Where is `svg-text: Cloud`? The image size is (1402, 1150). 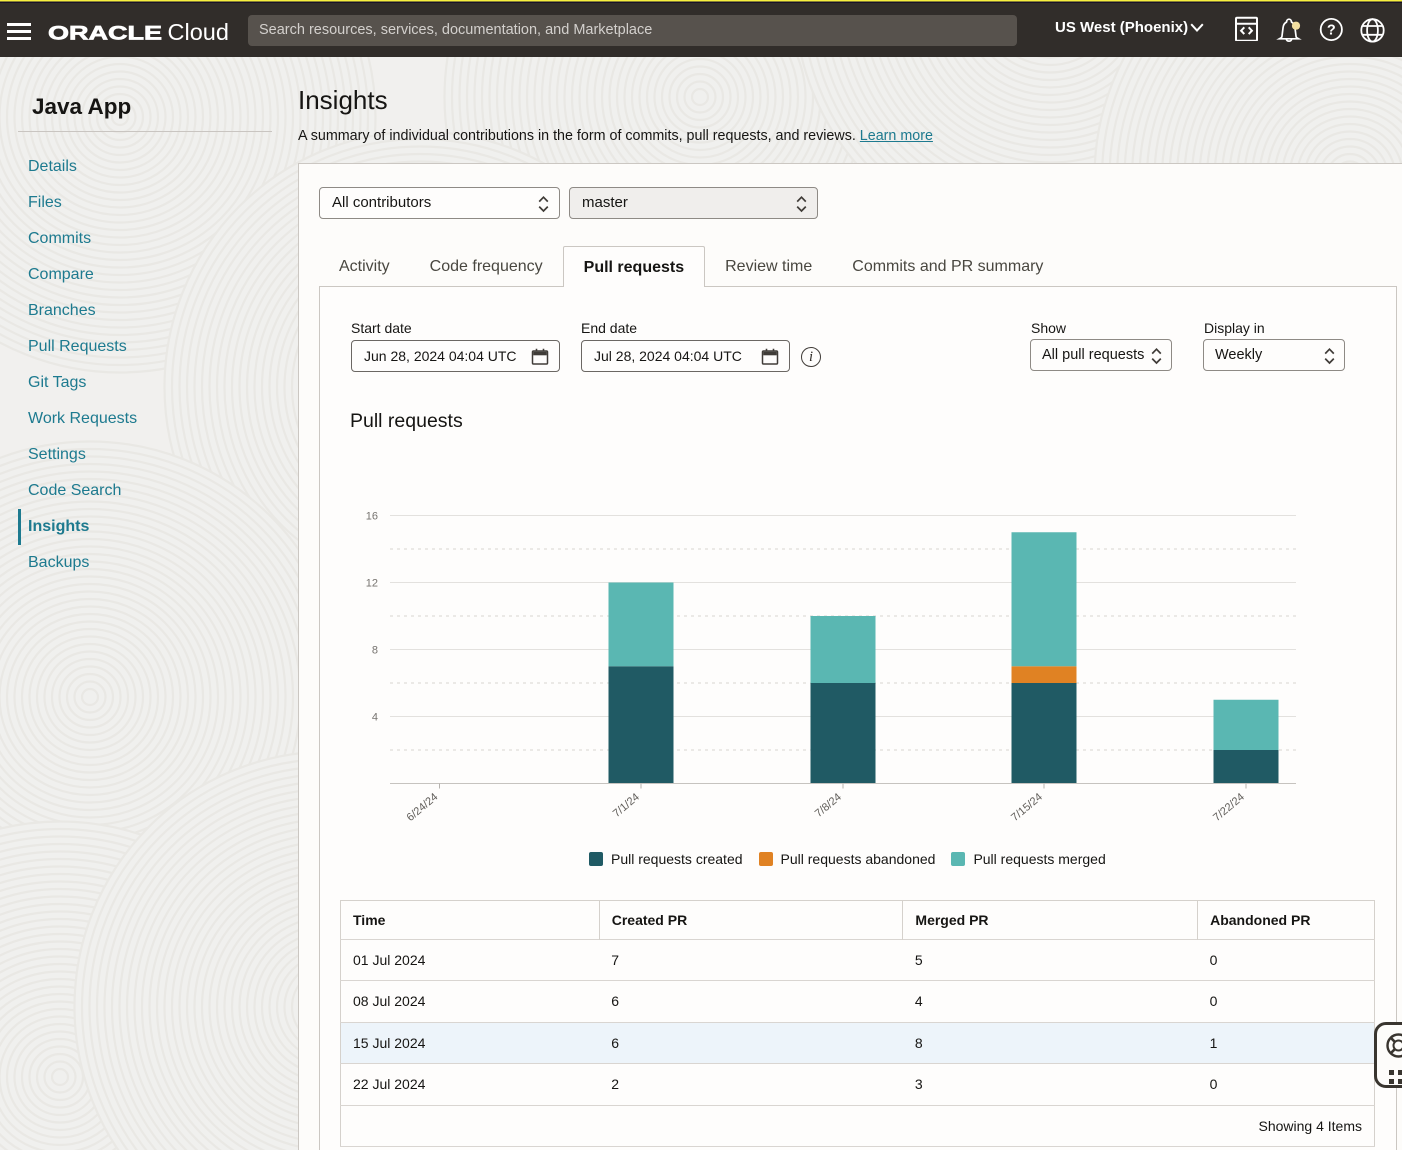 svg-text: Cloud is located at coordinates (198, 31).